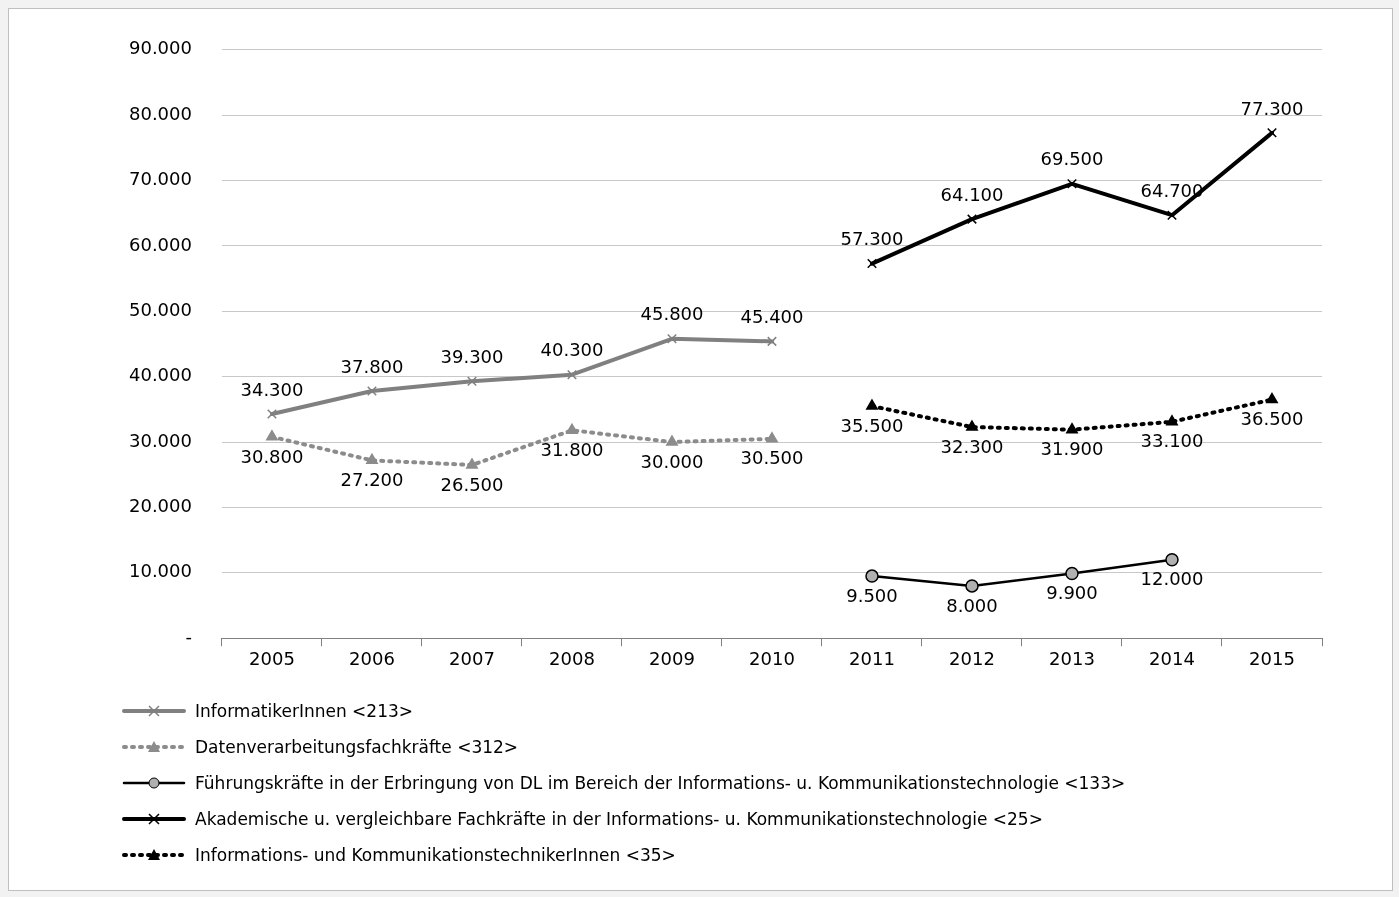  I want to click on data-label: 26.500, so click(472, 484).